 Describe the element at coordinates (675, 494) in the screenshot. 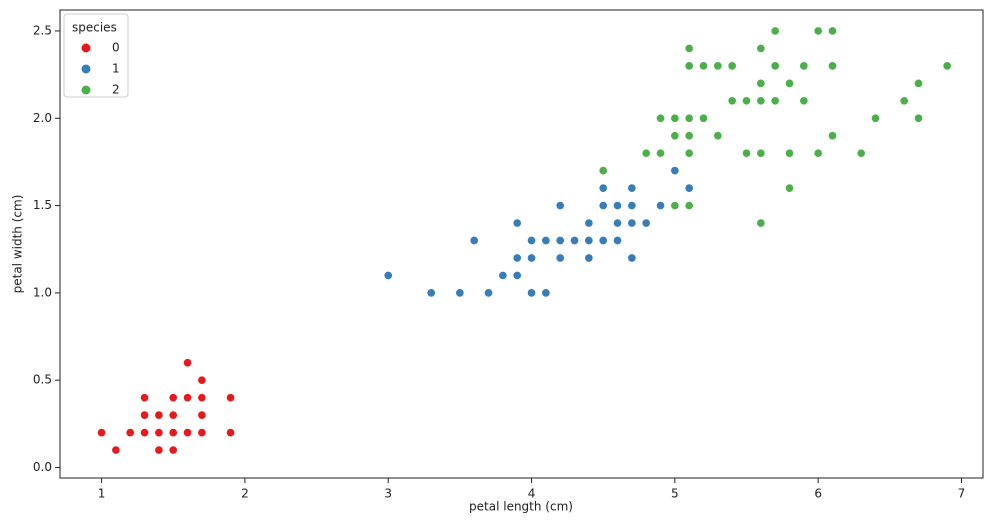

I see `x-tick-label: 5` at that location.